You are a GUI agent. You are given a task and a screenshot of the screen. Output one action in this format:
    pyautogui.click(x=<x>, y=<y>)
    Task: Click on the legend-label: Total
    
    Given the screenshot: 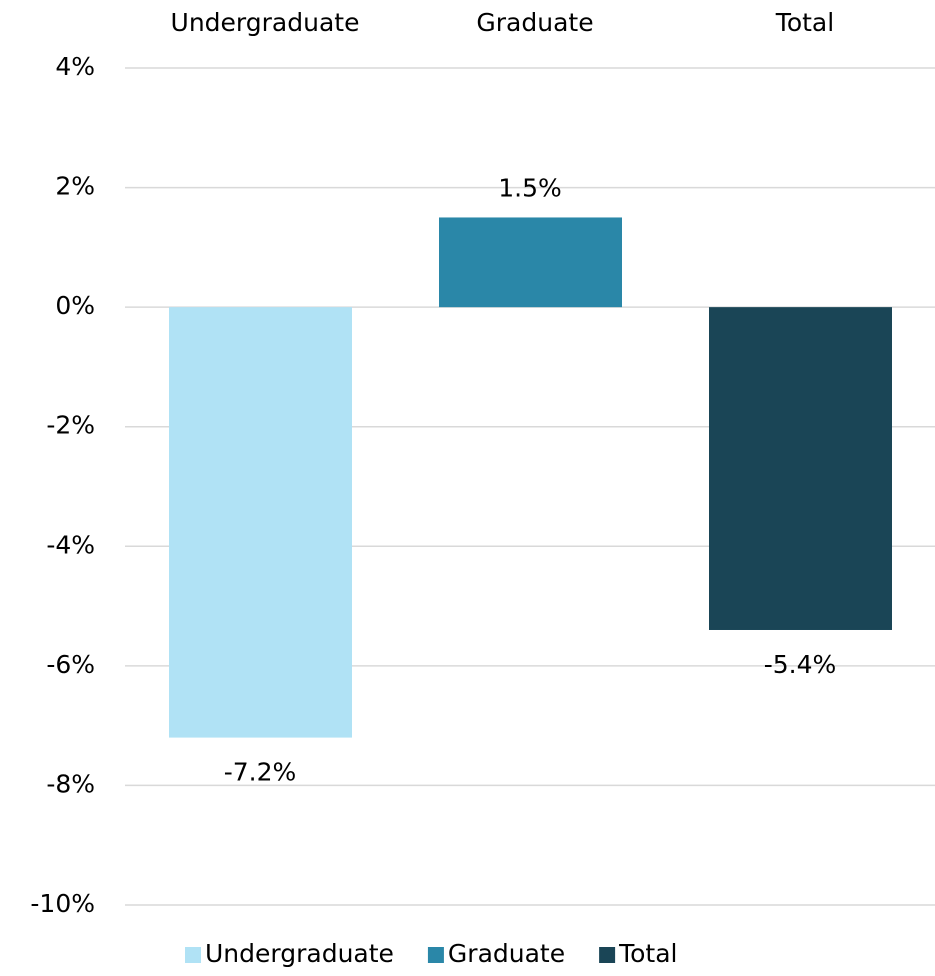 What is the action you would take?
    pyautogui.click(x=647, y=953)
    